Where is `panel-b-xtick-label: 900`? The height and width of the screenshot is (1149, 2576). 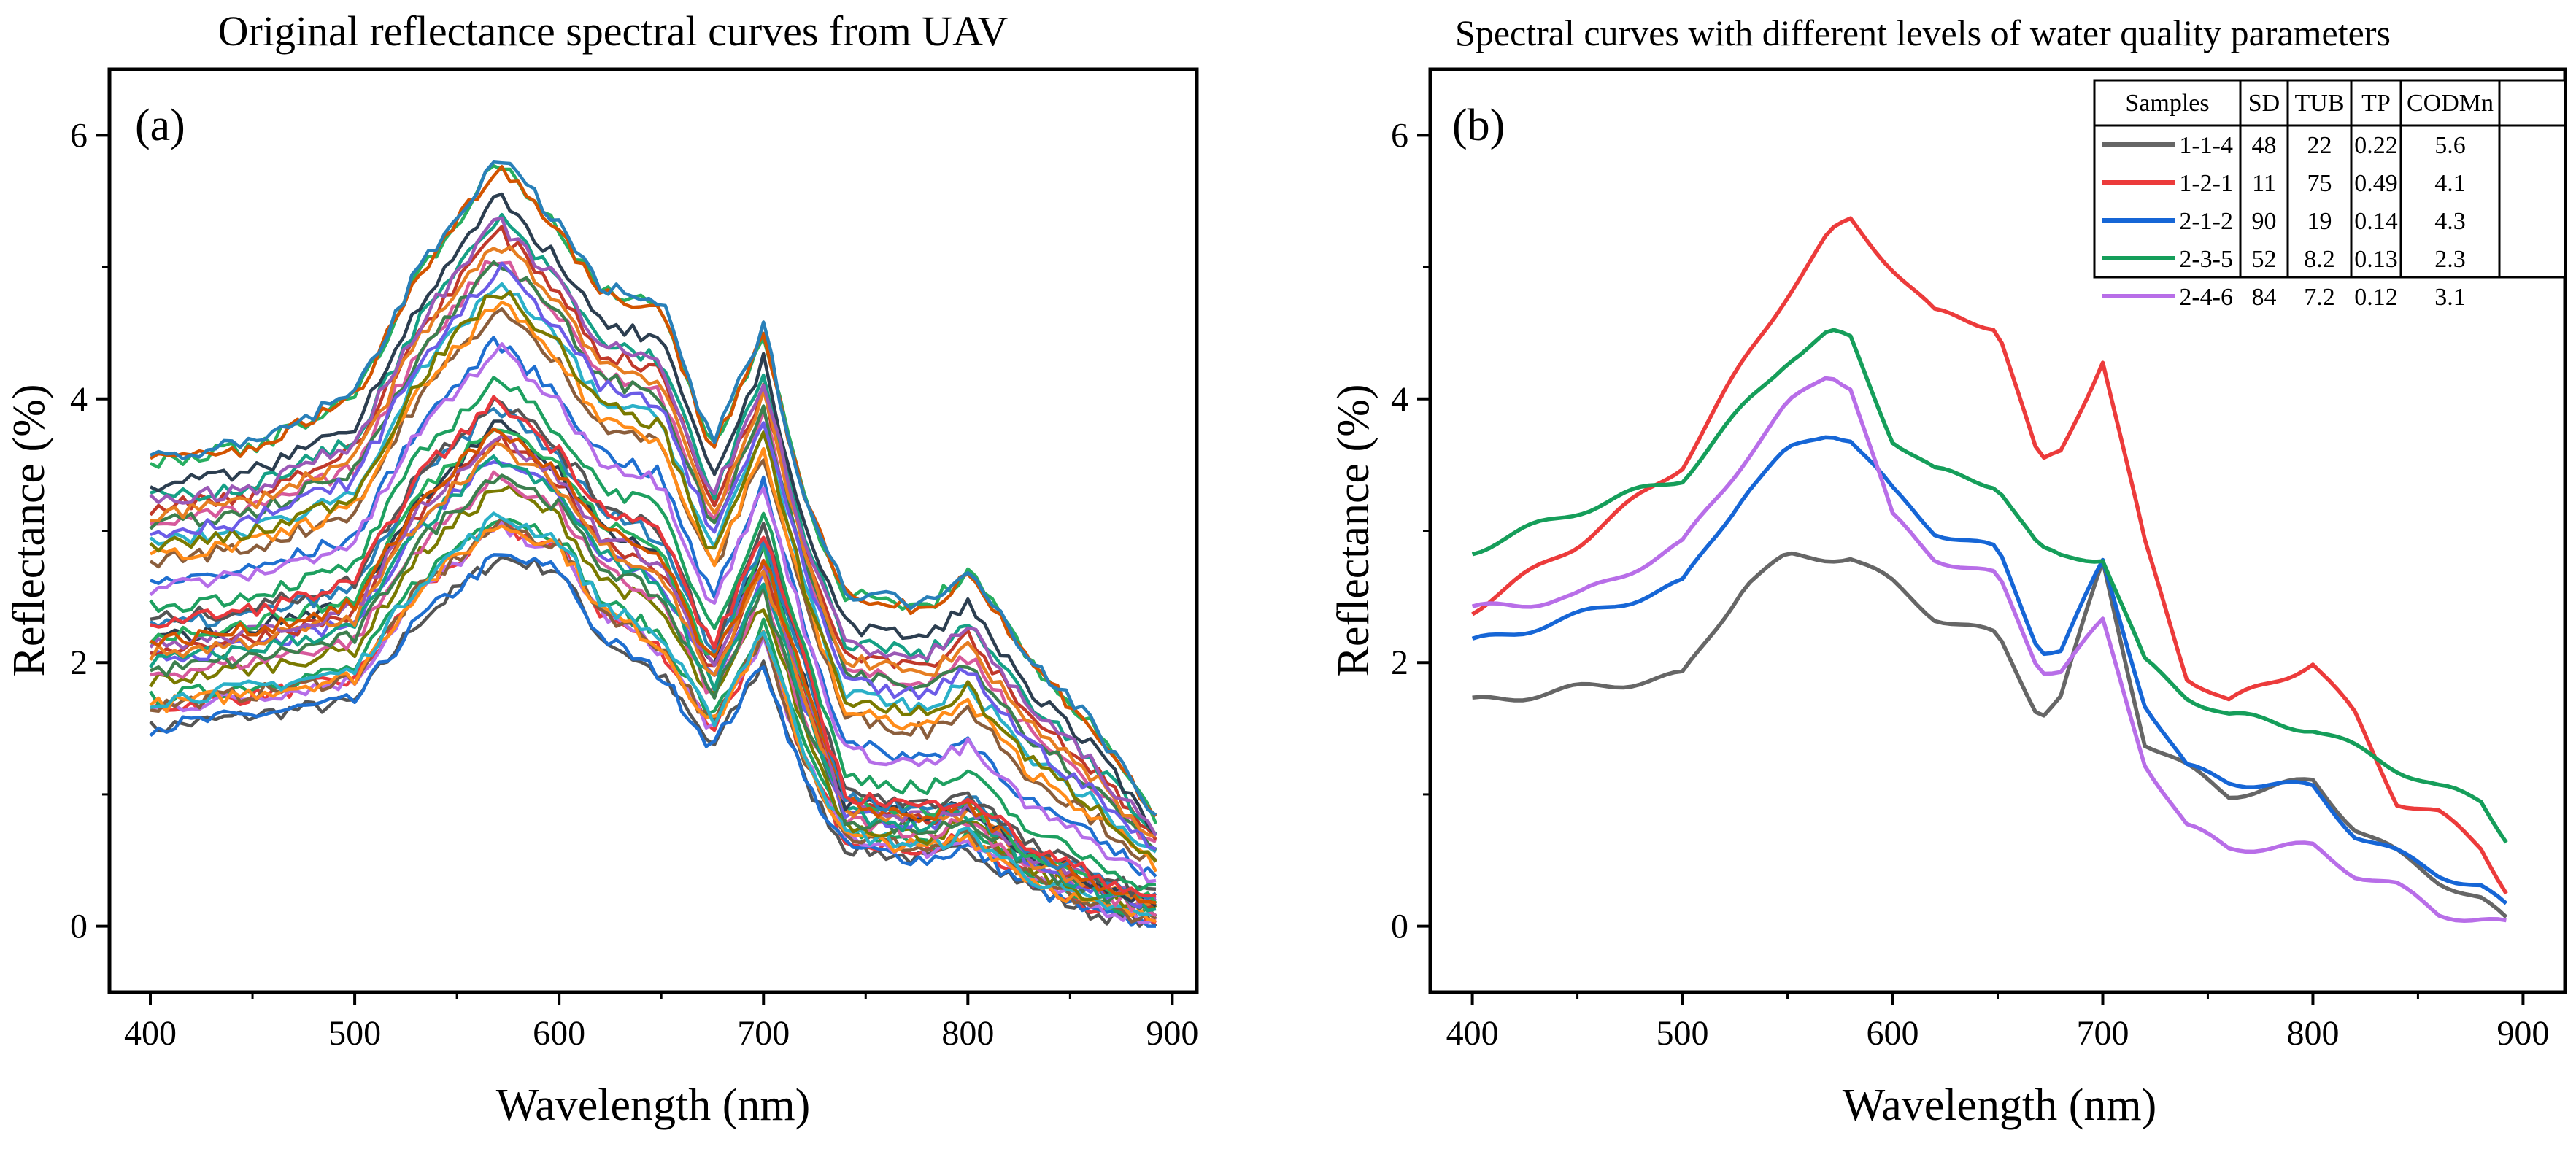
panel-b-xtick-label: 900 is located at coordinates (2522, 1033).